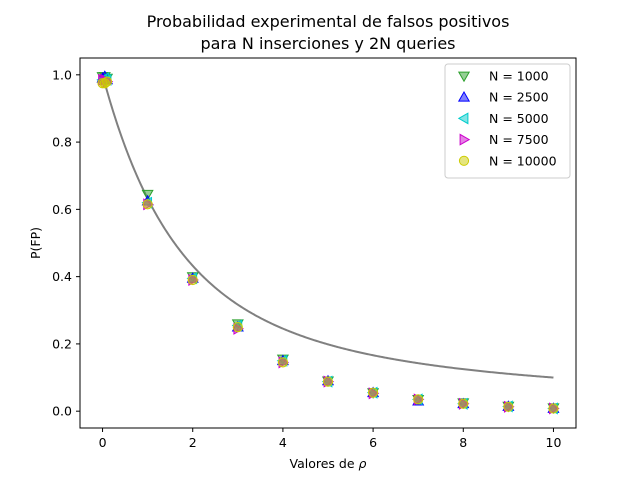 The image size is (640, 480). I want to click on x-tick-label: 10, so click(554, 442).